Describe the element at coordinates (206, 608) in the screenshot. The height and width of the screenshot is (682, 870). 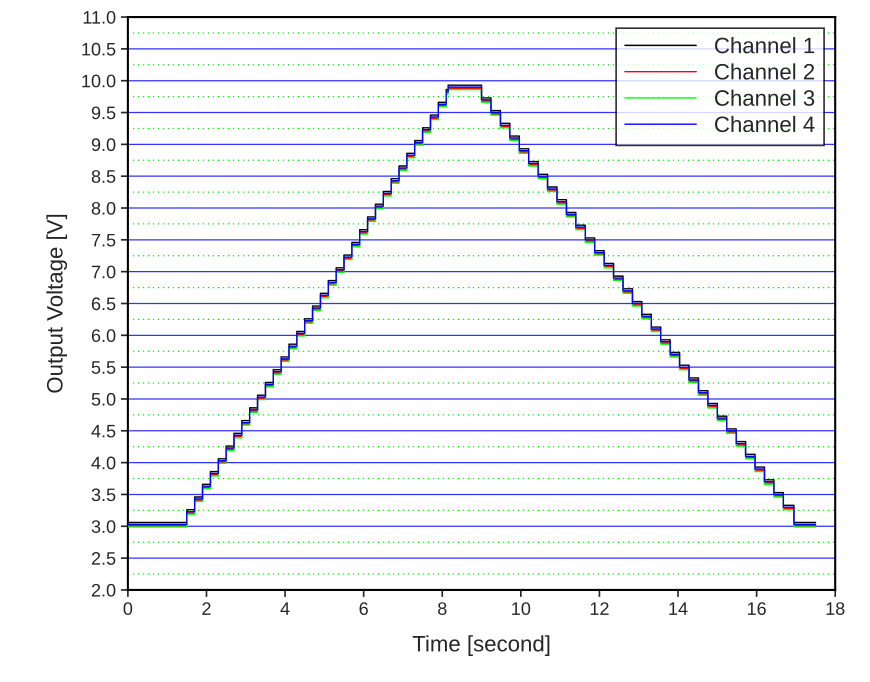
I see `x-tick-label: 2` at that location.